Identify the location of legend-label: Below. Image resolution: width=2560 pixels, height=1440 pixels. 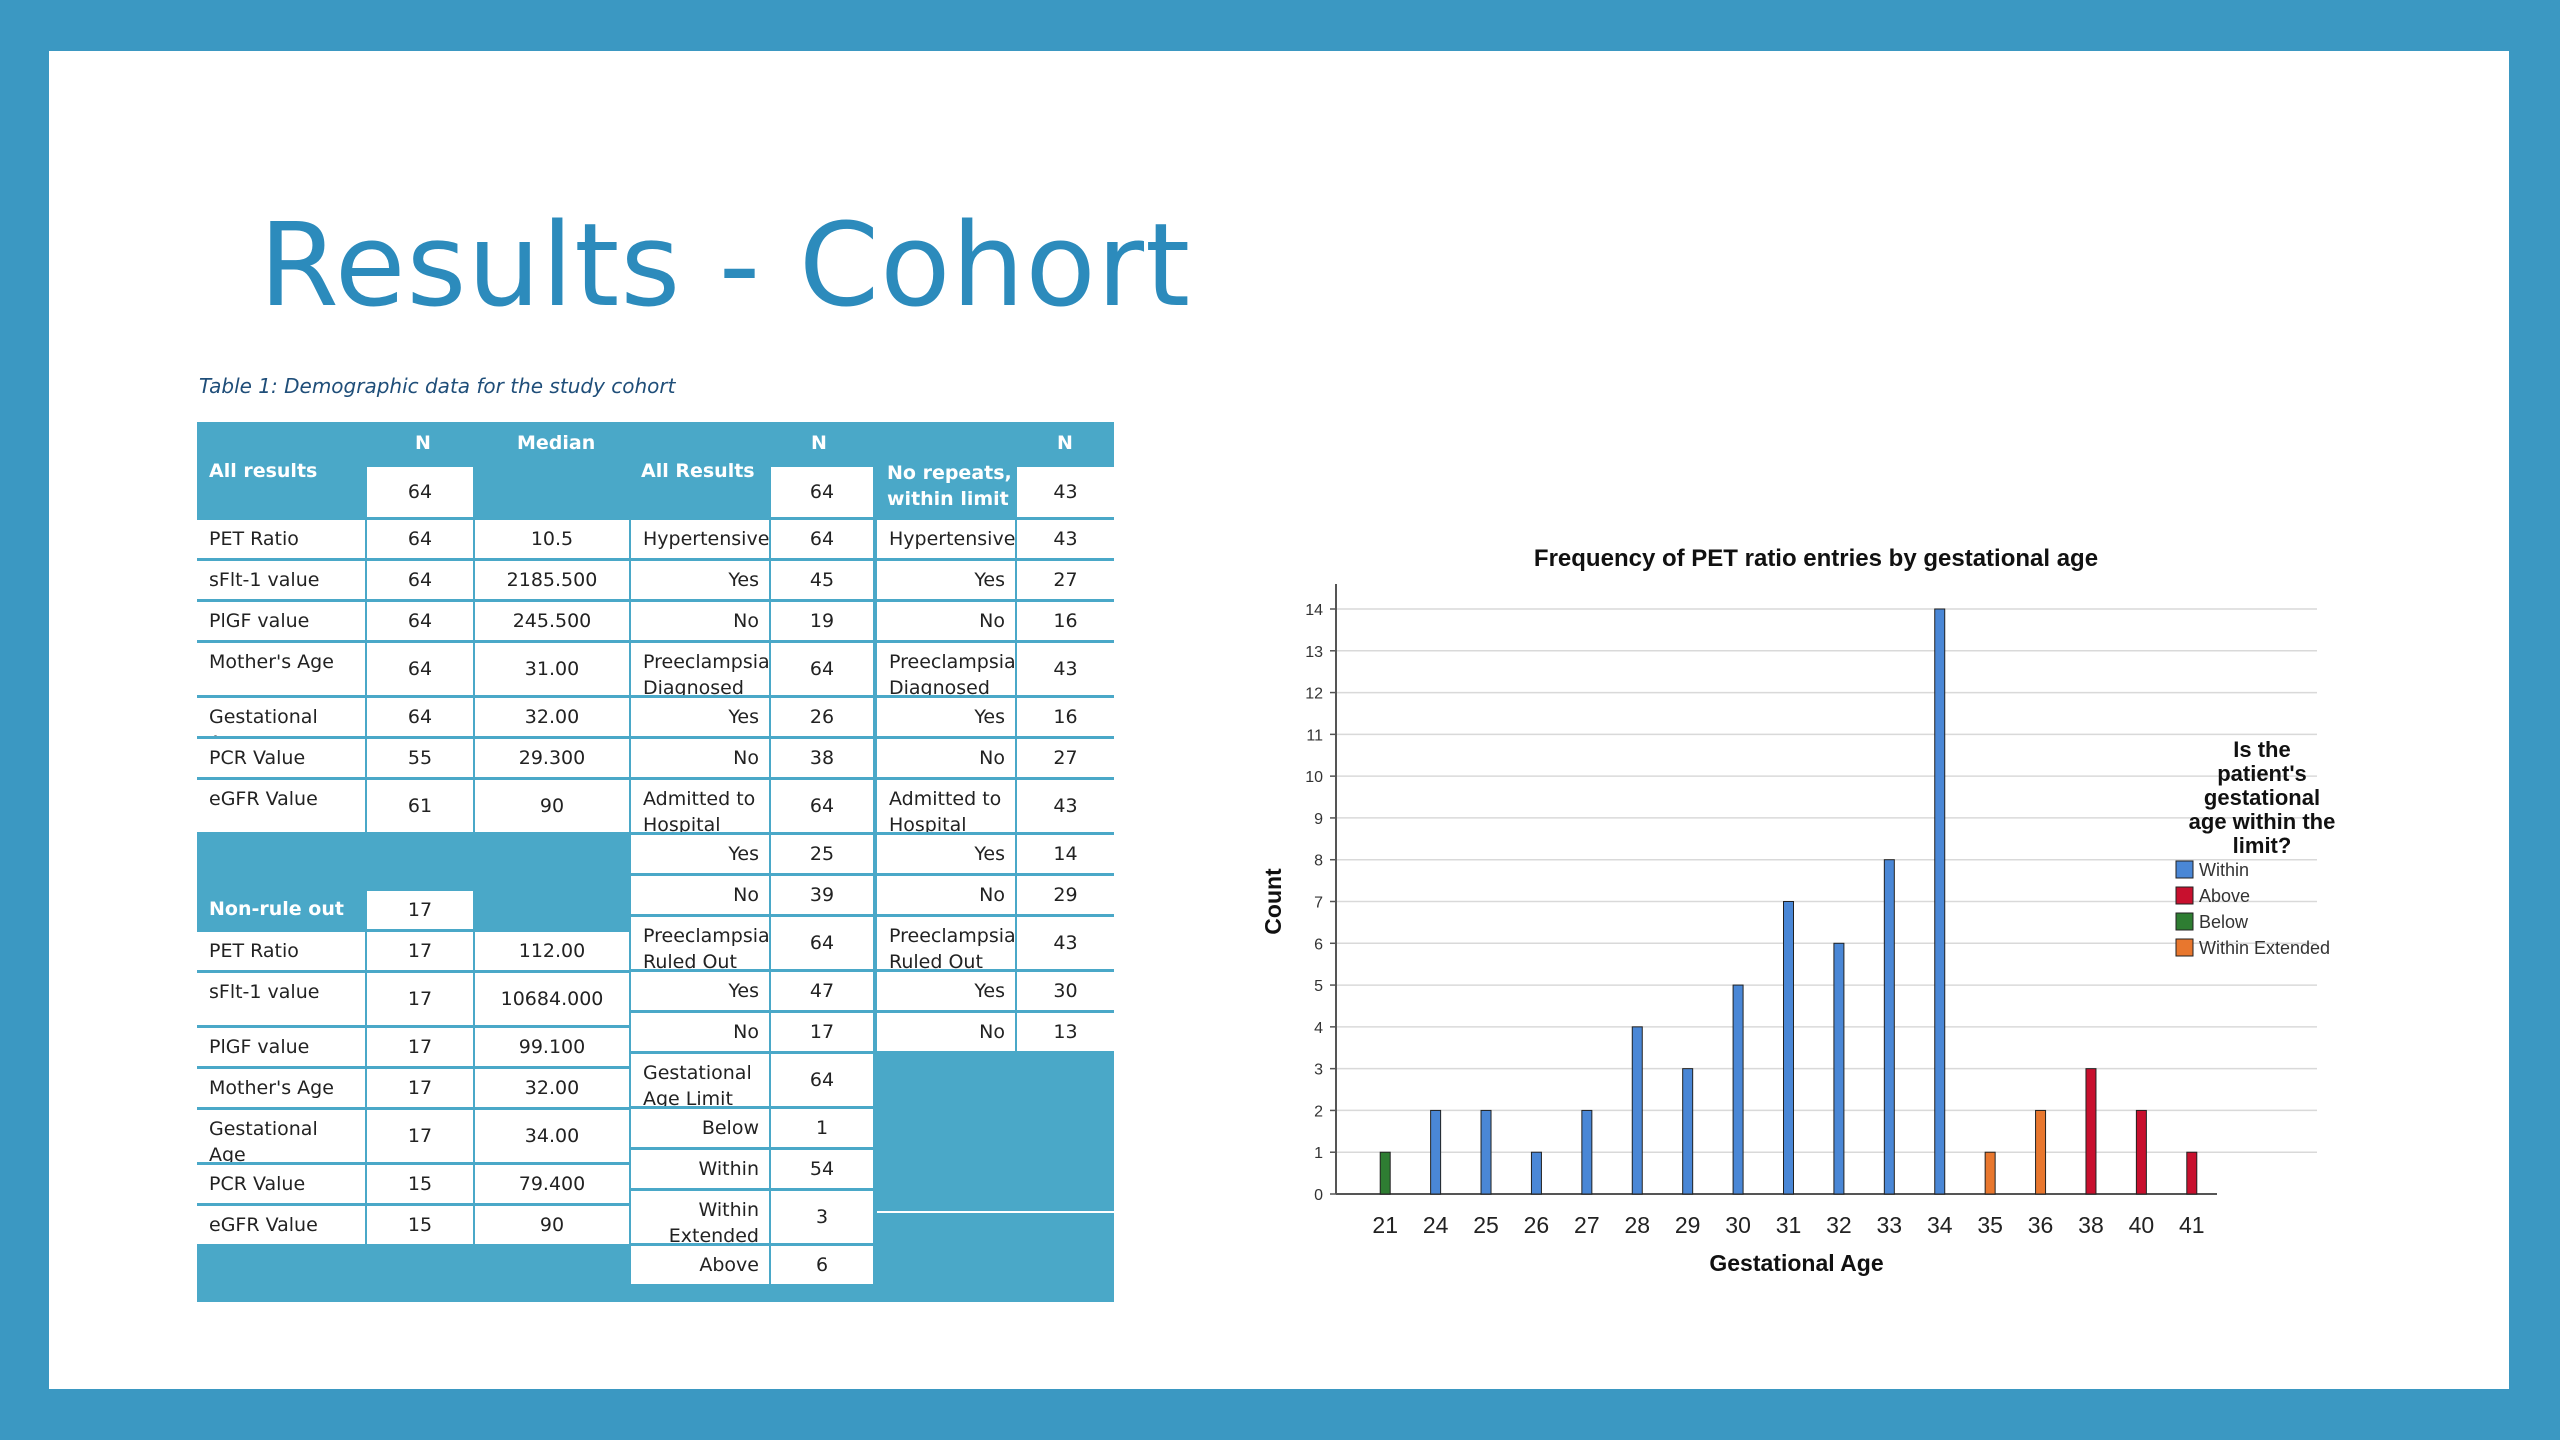
(2224, 922).